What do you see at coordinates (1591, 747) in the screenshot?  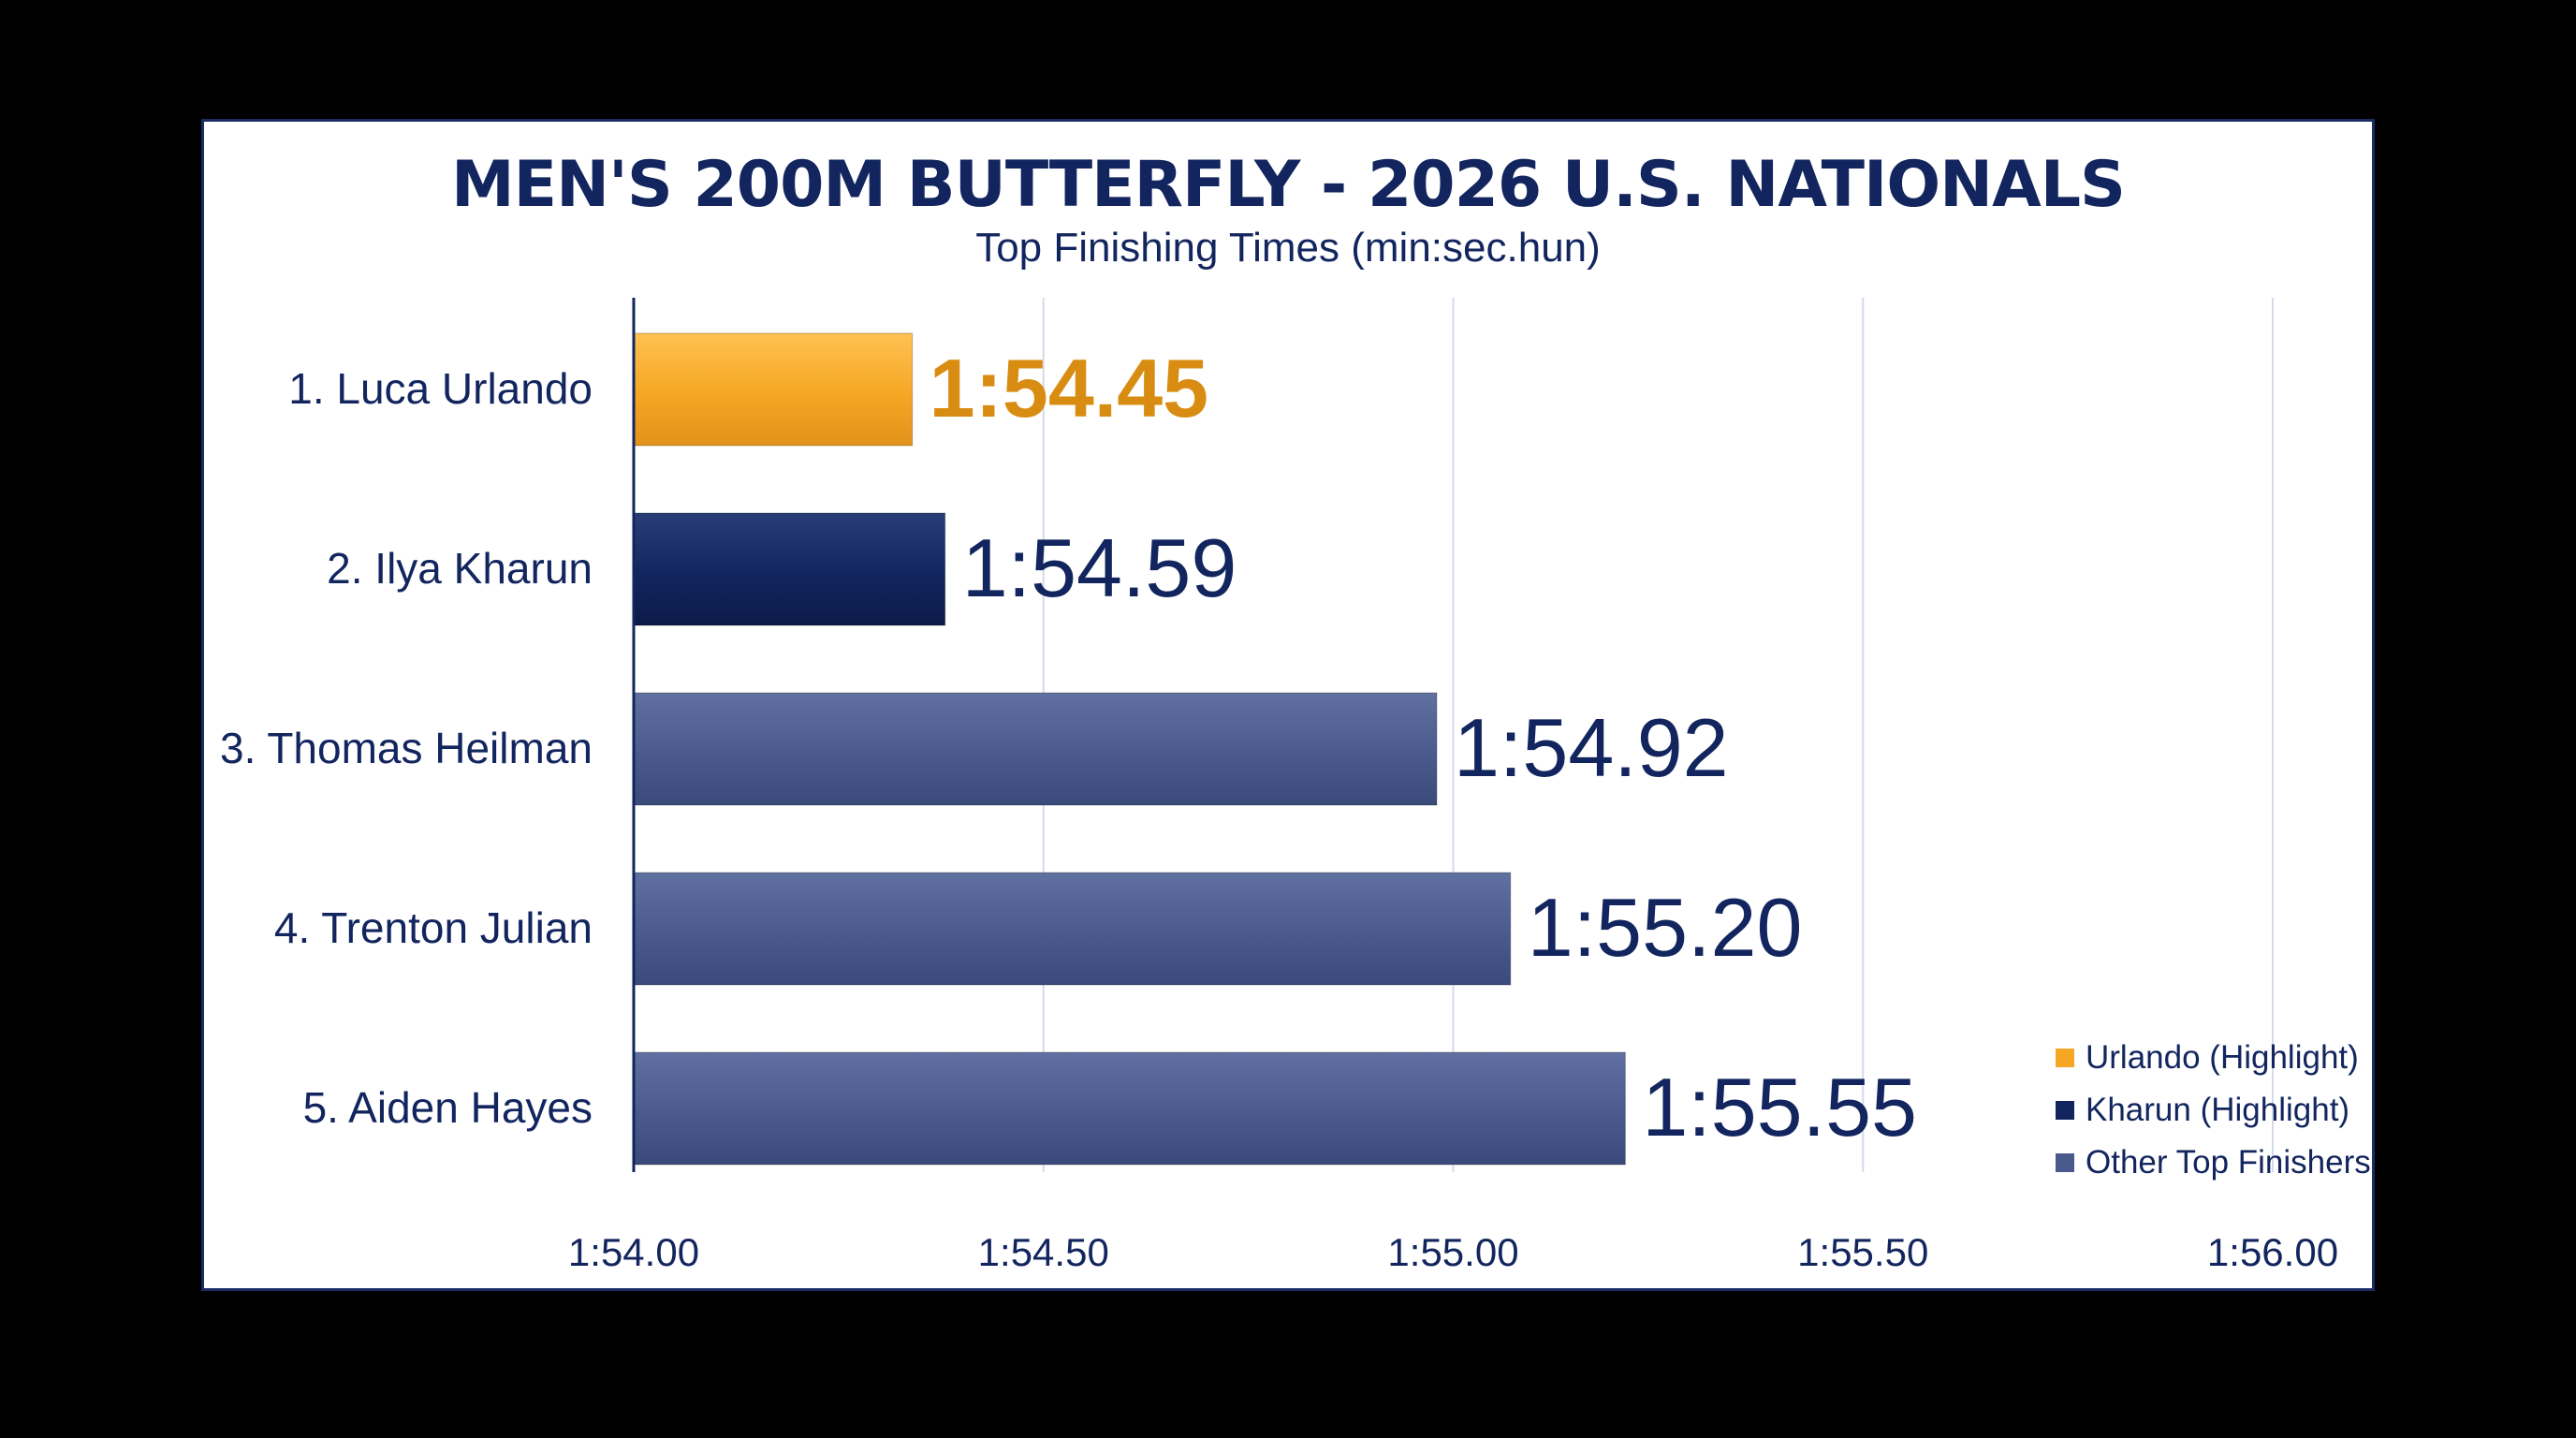 I see `data-label: 1:54.92` at bounding box center [1591, 747].